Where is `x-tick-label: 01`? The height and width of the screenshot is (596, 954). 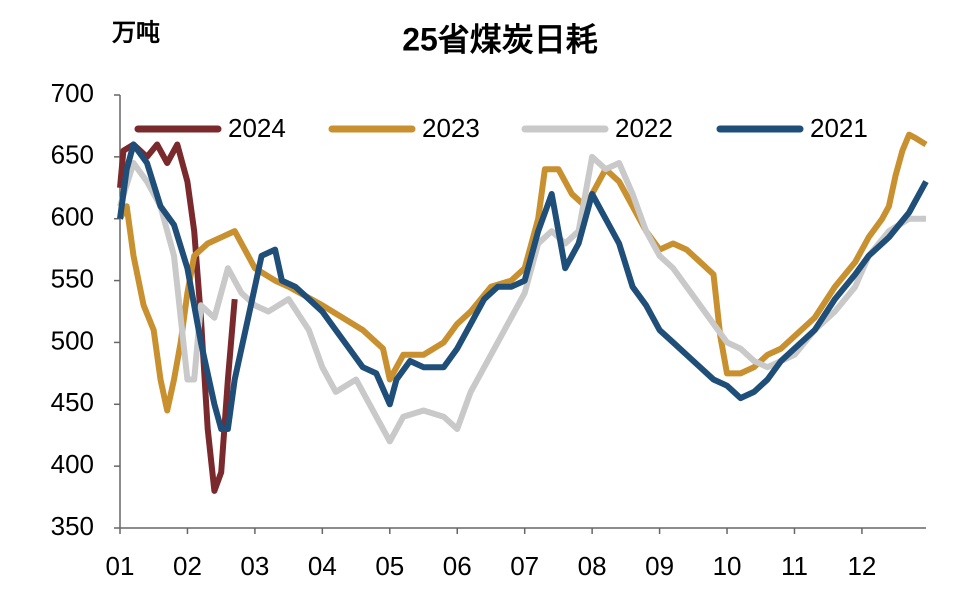
x-tick-label: 01 is located at coordinates (120, 566).